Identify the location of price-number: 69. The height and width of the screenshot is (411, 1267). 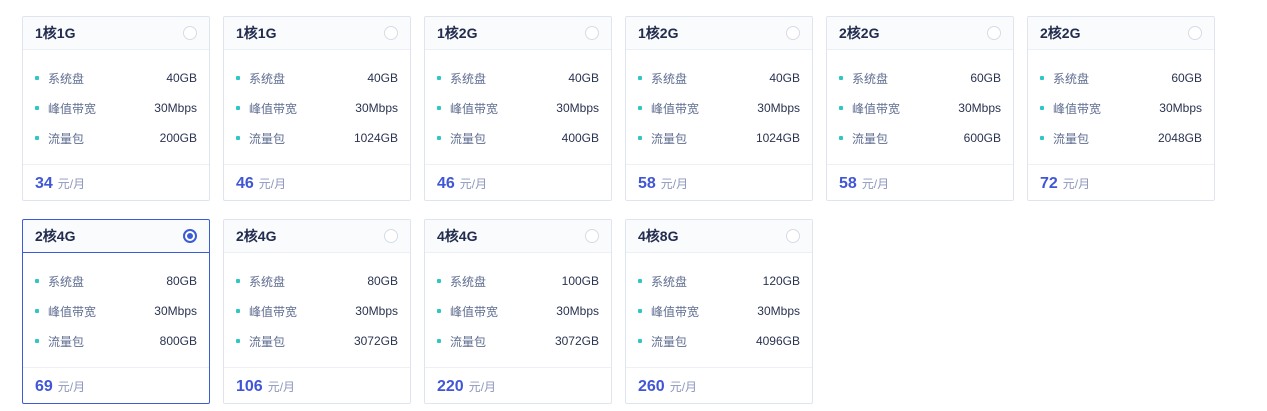
(44, 386).